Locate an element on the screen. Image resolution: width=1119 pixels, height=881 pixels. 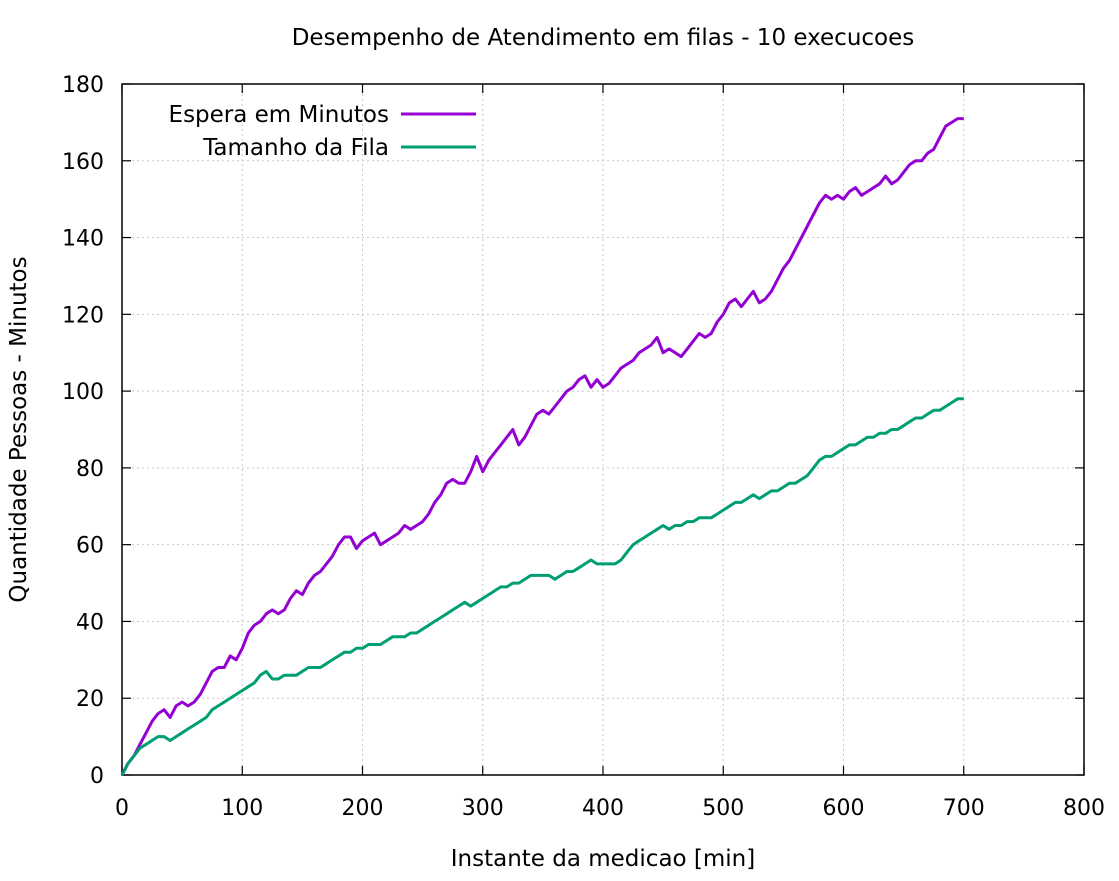
x-tick-label: 700 is located at coordinates (964, 808).